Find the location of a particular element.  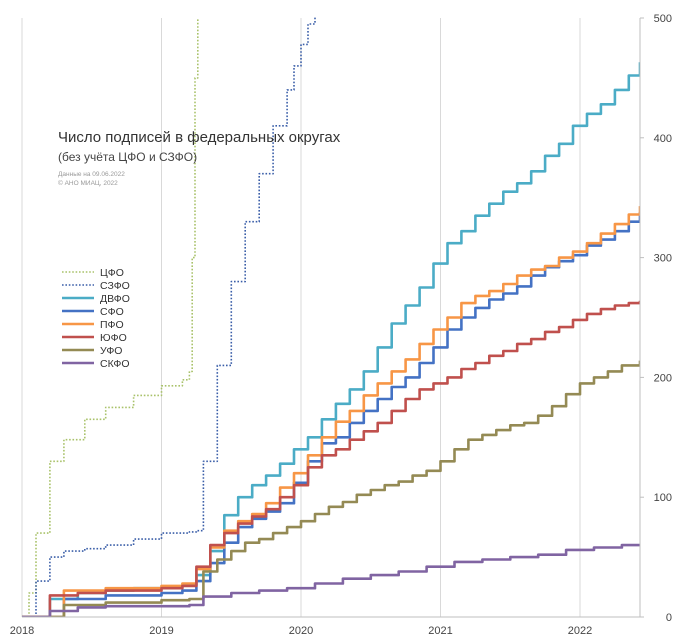

legend-label: ПФО is located at coordinates (112, 325).